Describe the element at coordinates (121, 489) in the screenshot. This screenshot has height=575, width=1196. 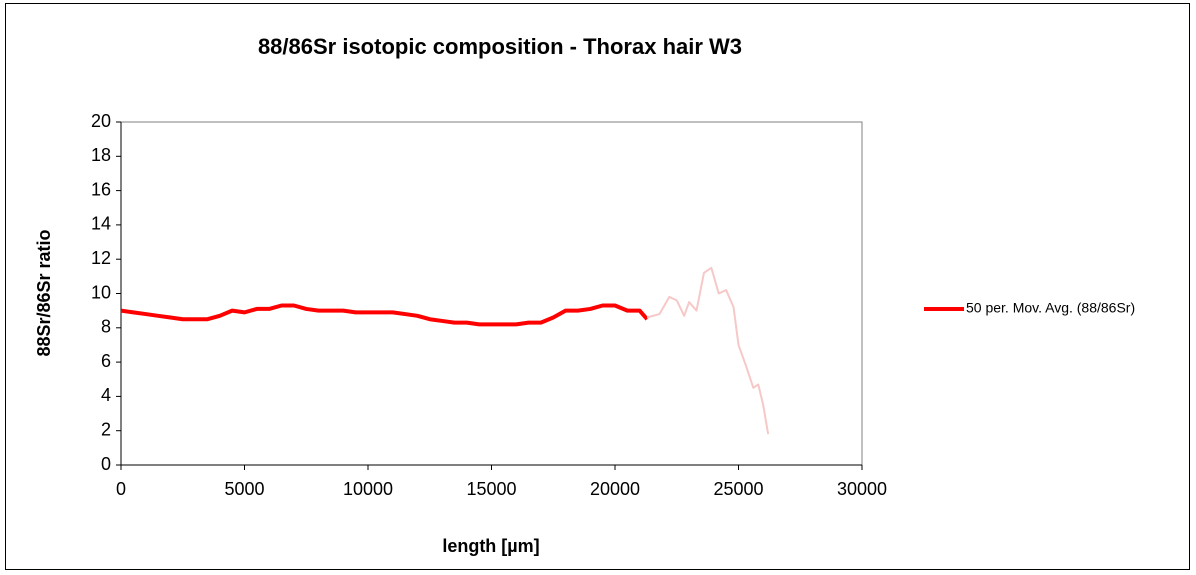
I see `x-tick-label: 0` at that location.